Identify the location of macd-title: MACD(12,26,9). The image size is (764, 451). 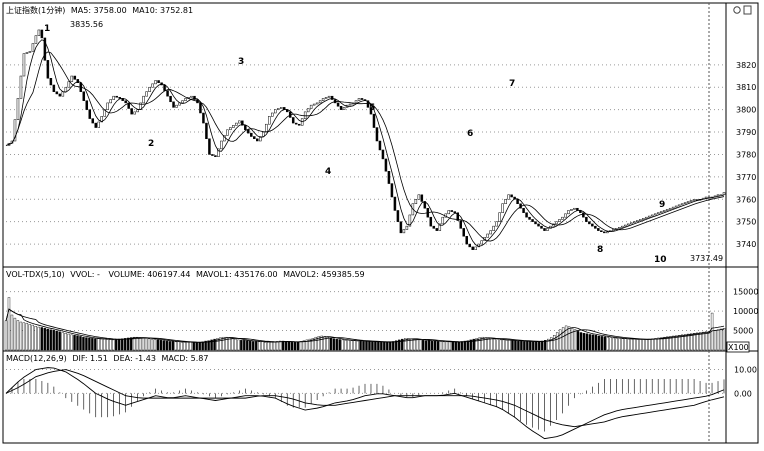
(36, 358).